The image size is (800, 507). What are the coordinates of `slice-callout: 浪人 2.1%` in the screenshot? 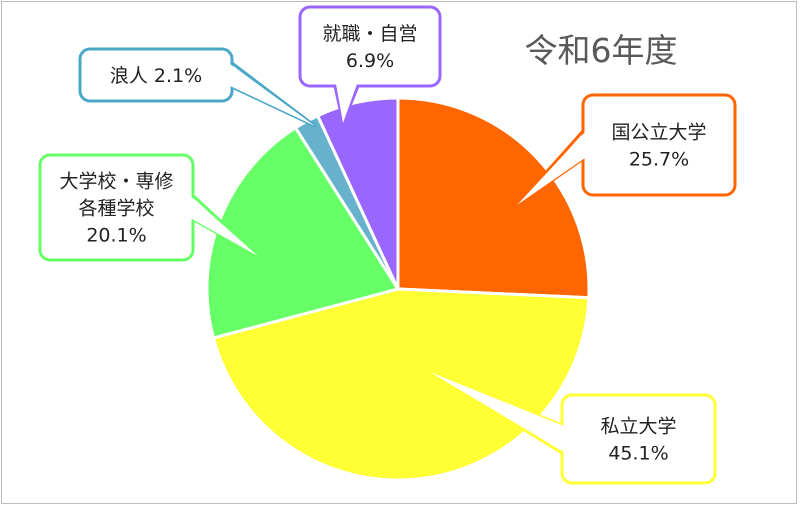 It's located at (197, 87).